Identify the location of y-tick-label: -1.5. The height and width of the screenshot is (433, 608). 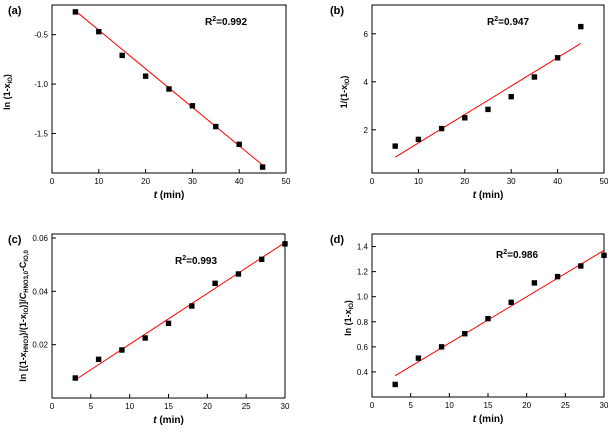
(41, 133).